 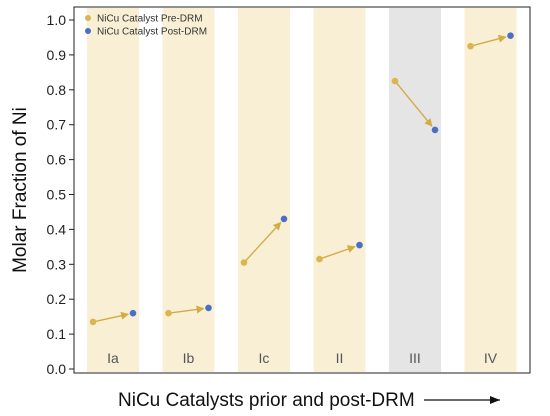 What do you see at coordinates (57, 20) in the screenshot?
I see `y-tick-label: 1.0` at bounding box center [57, 20].